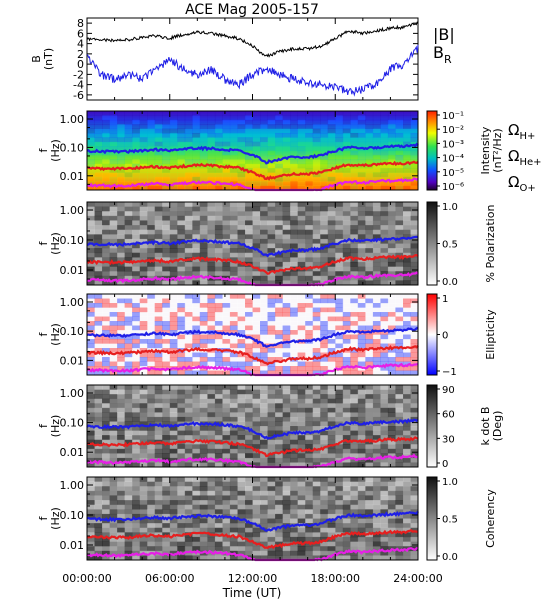 The width and height of the screenshot is (550, 600). Describe the element at coordinates (432, 334) in the screenshot. I see `colorbar` at that location.